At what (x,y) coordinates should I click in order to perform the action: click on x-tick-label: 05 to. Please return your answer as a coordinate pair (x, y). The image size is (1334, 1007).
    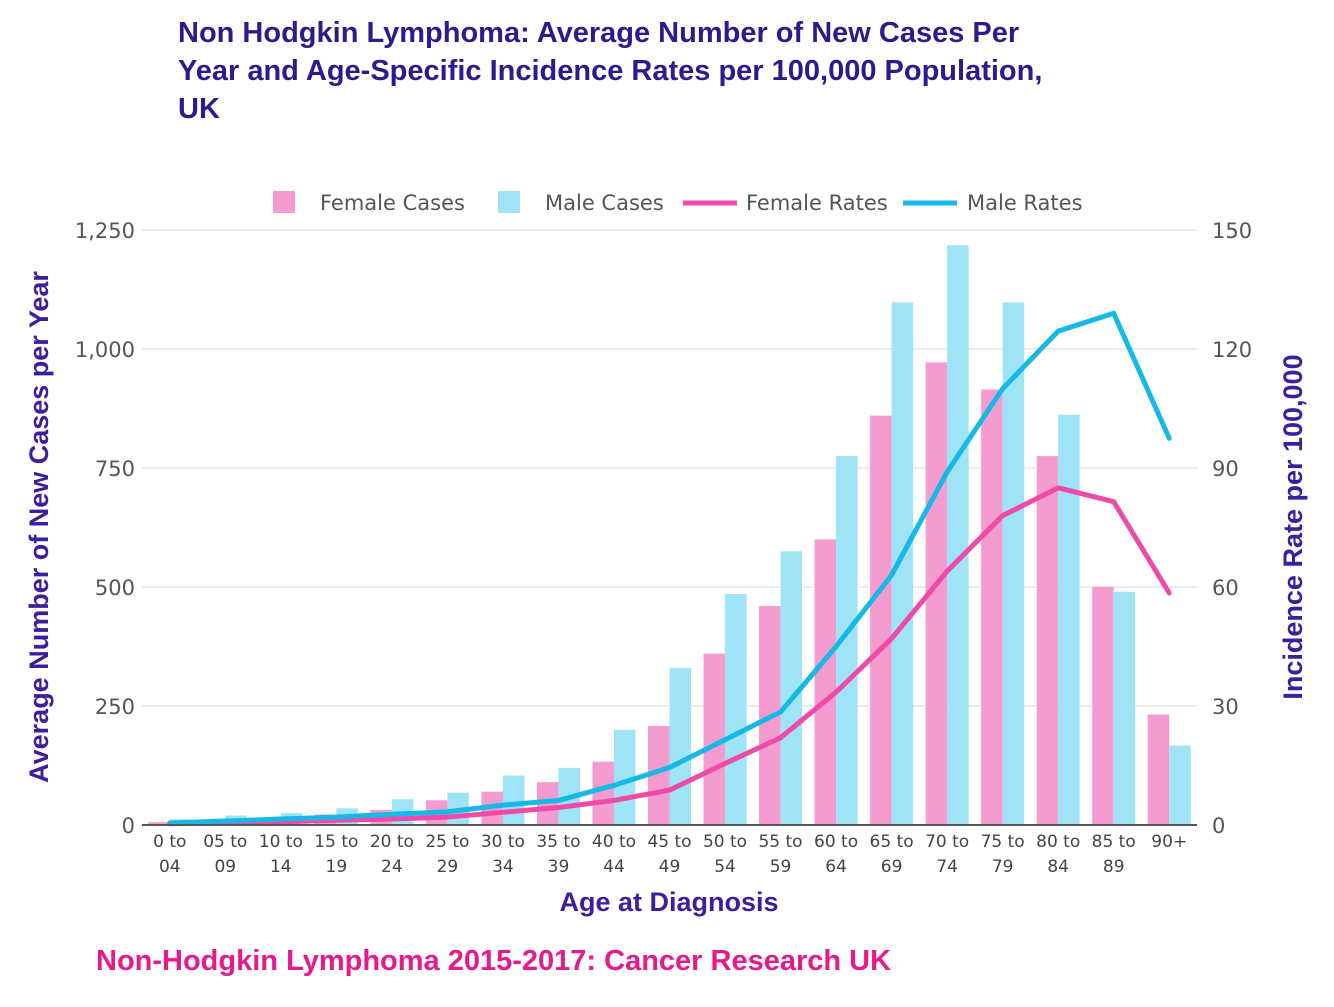
    Looking at the image, I should click on (225, 842).